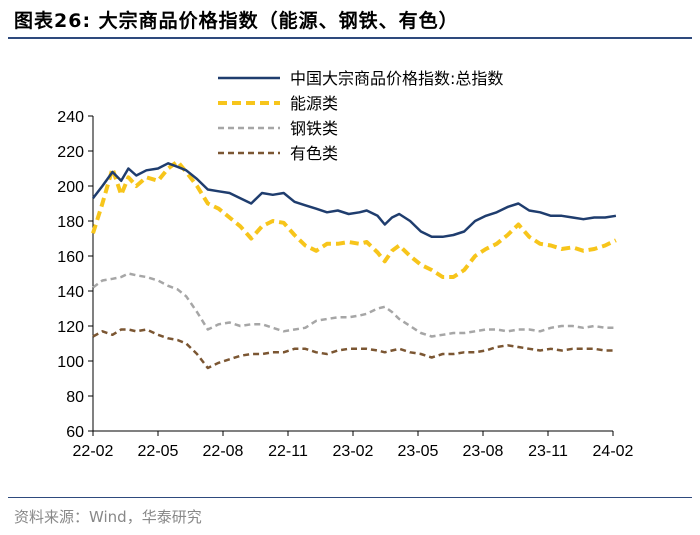  I want to click on y-tick-label: 140, so click(70, 292).